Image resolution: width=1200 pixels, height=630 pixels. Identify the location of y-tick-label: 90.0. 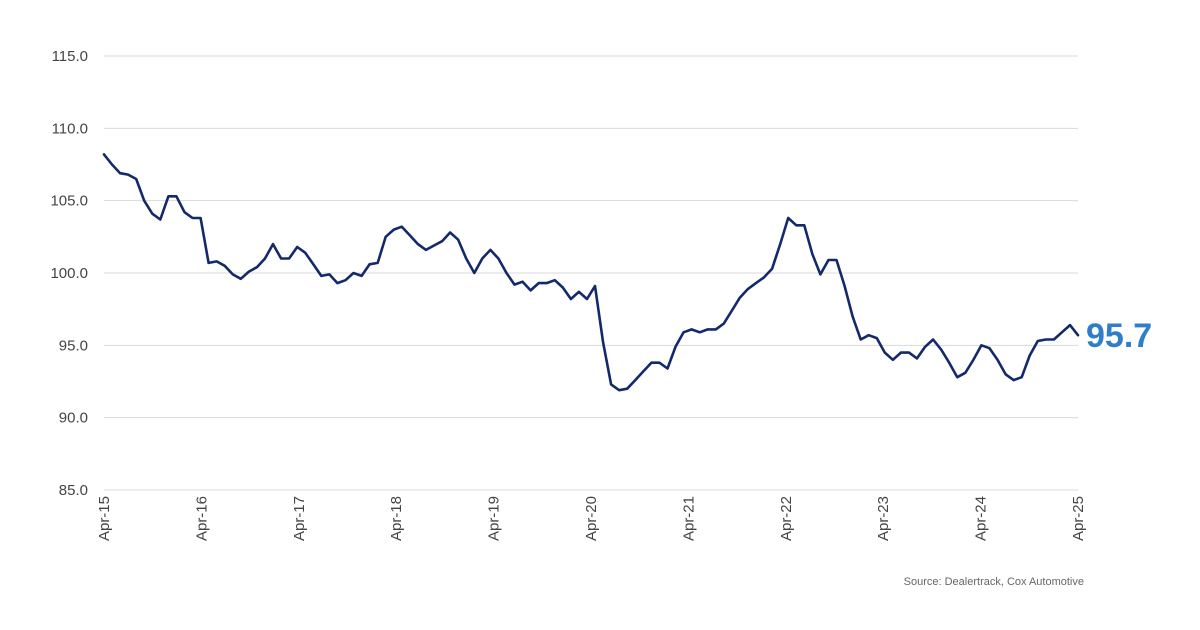
(73, 418).